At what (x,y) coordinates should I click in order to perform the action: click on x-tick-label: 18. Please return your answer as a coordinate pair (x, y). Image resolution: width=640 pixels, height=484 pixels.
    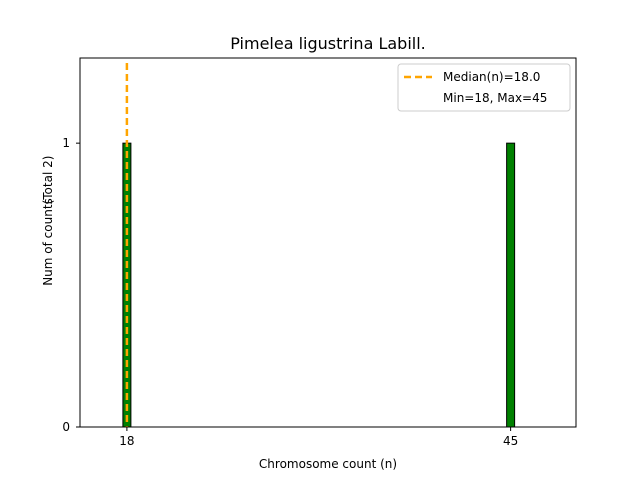
    Looking at the image, I should click on (126, 441).